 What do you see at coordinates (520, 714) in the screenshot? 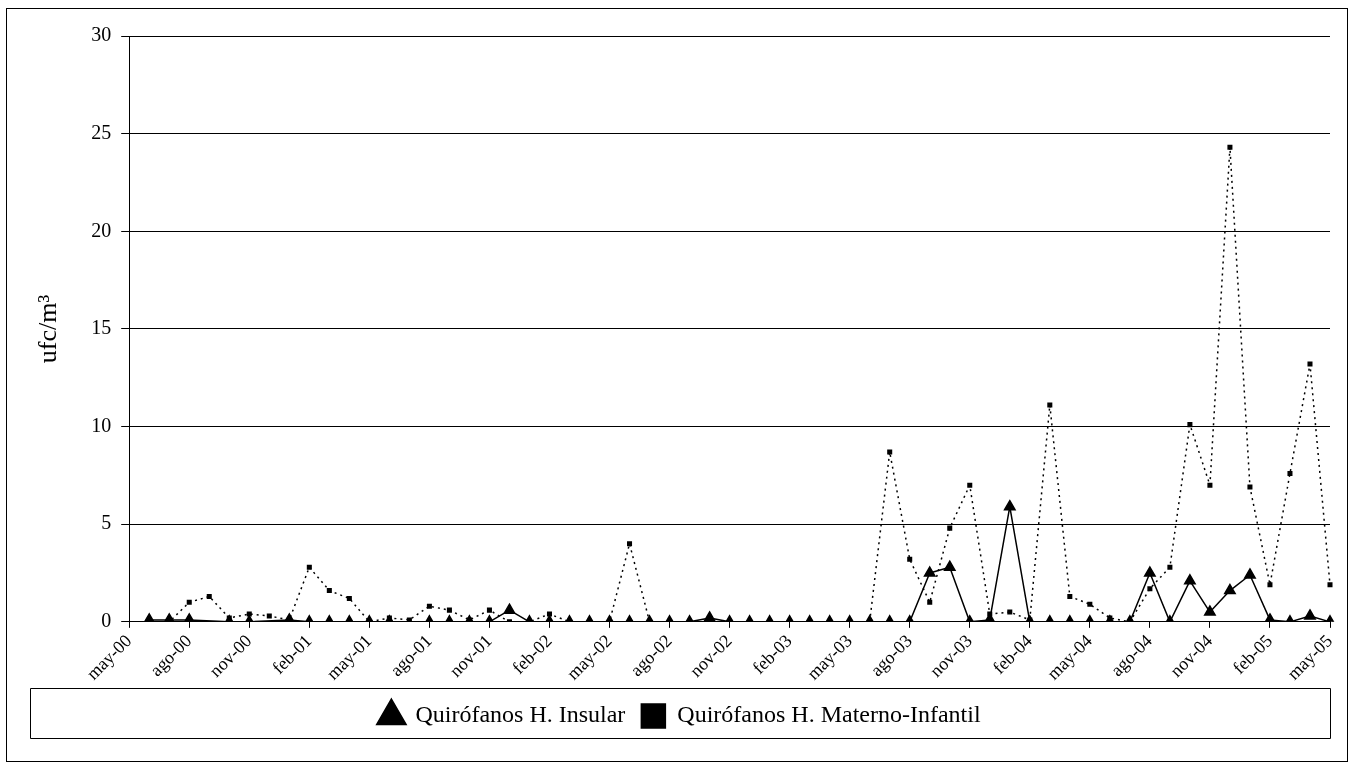
I see `legend-label: Quirófanos H. Insular` at bounding box center [520, 714].